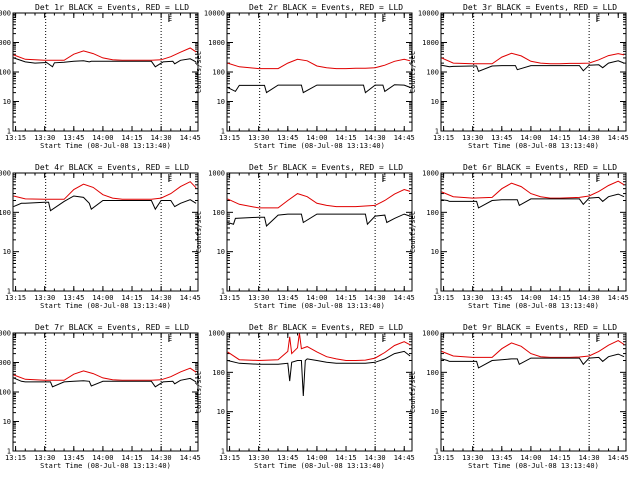  I want to click on panel-title: Det 4r BLACK = Events, RED = LLD, so click(112, 167).